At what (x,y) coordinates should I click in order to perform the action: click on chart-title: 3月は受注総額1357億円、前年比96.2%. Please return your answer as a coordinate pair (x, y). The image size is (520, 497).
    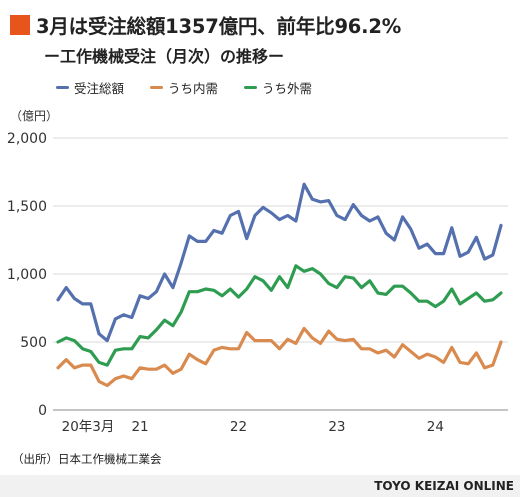
    Looking at the image, I should click on (219, 26).